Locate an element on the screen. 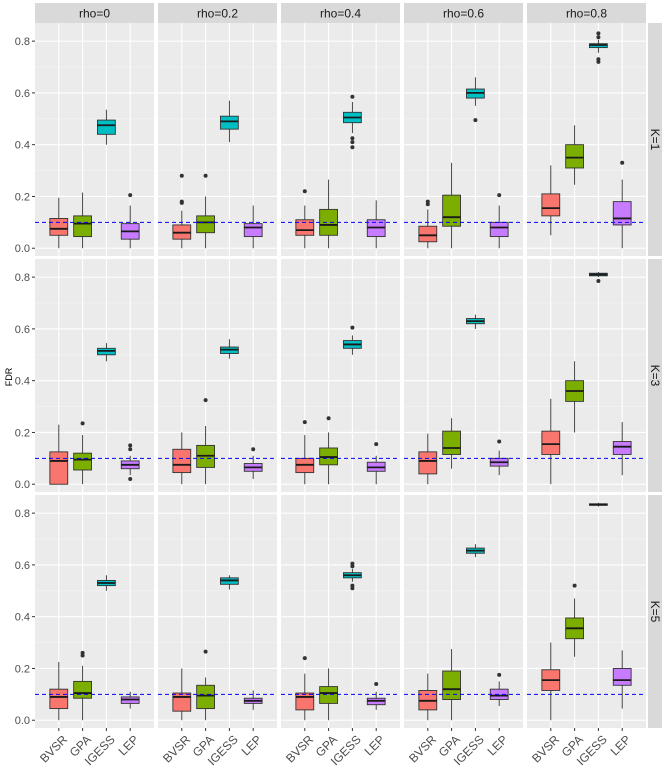  row-strip-label: K=5 is located at coordinates (655, 612).